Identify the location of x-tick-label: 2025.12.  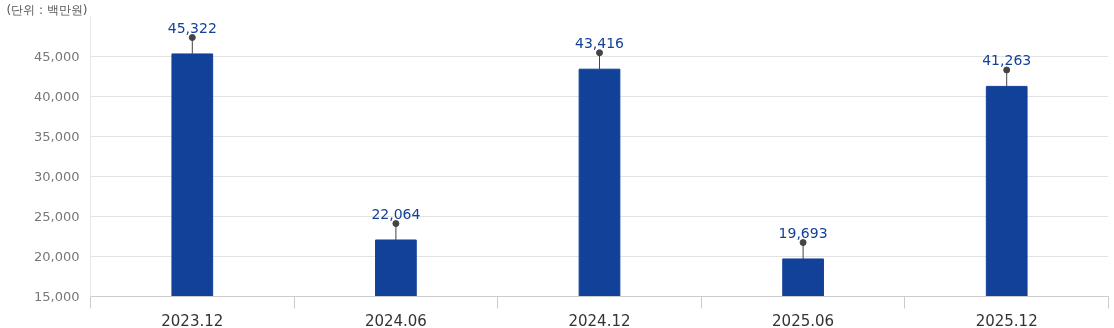
(1006, 319).